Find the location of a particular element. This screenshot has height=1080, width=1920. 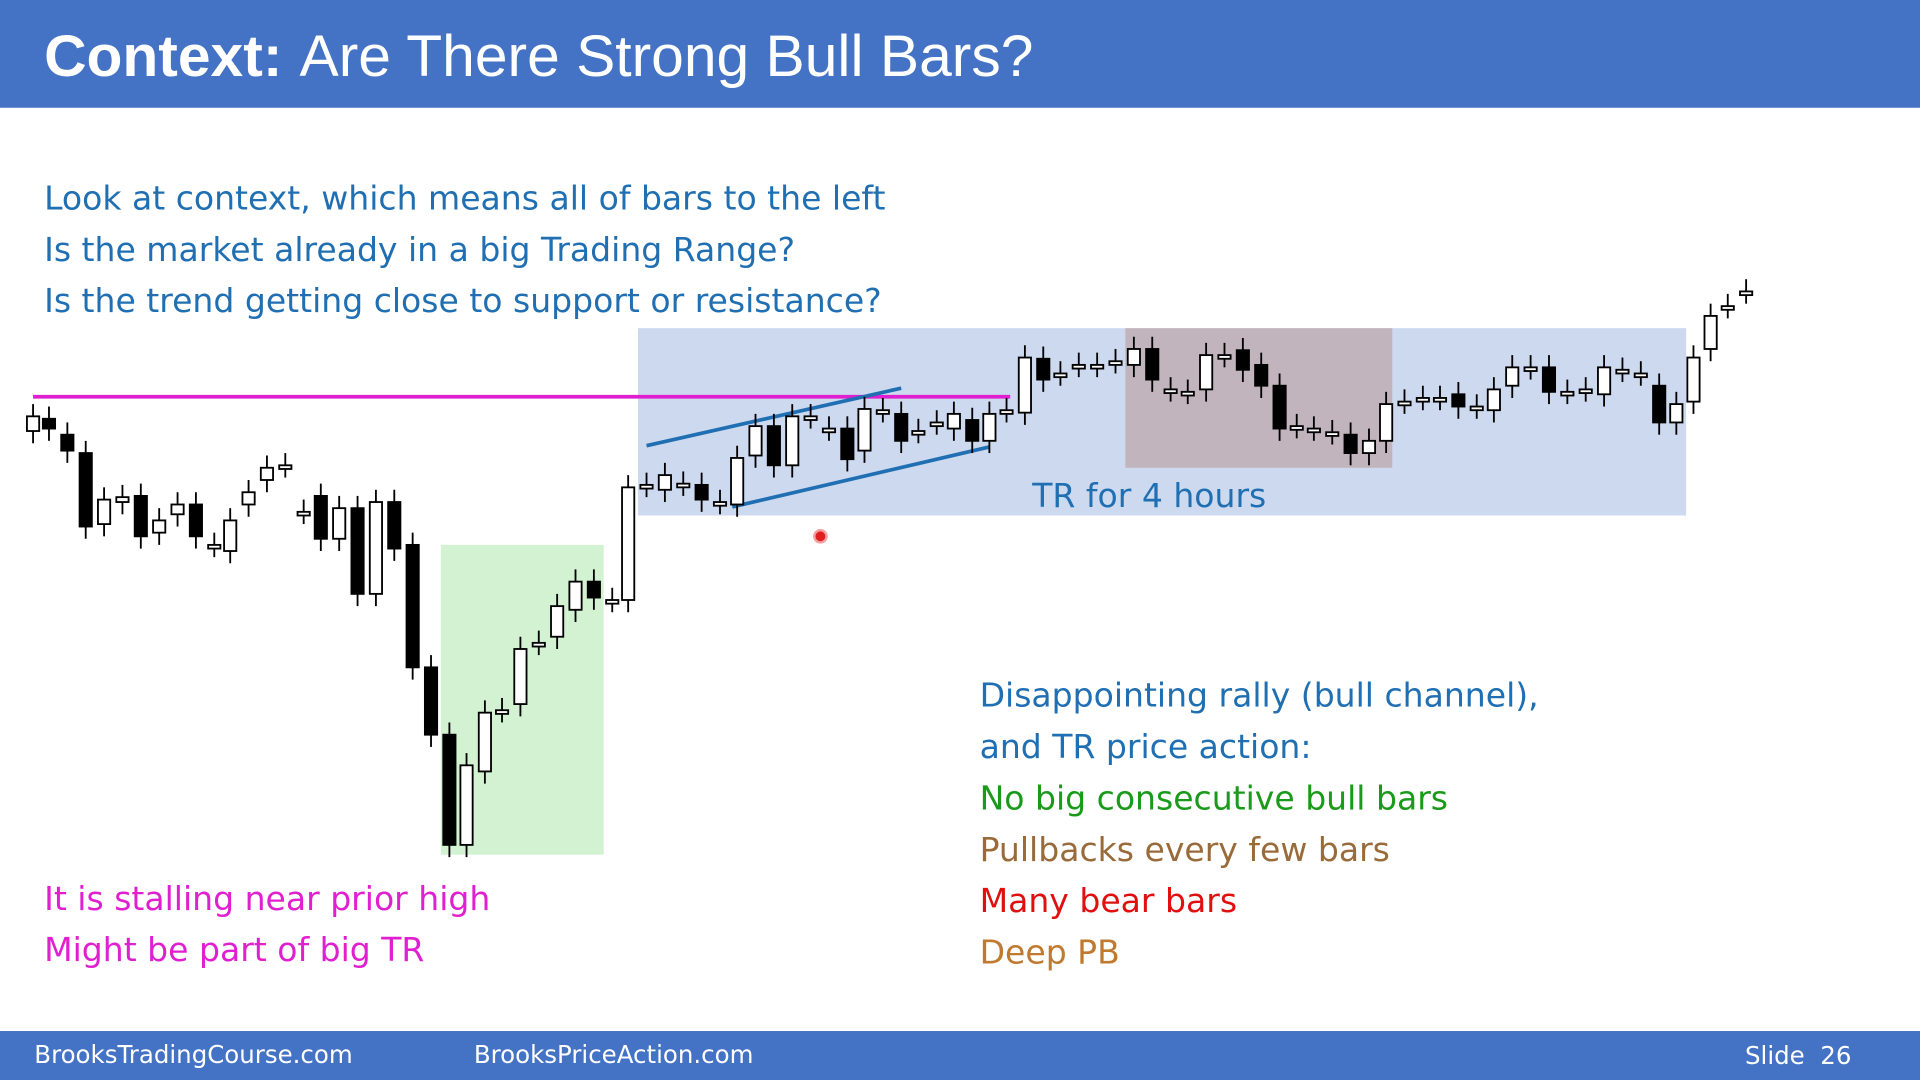

title-bold: Context: is located at coordinates (163, 56).